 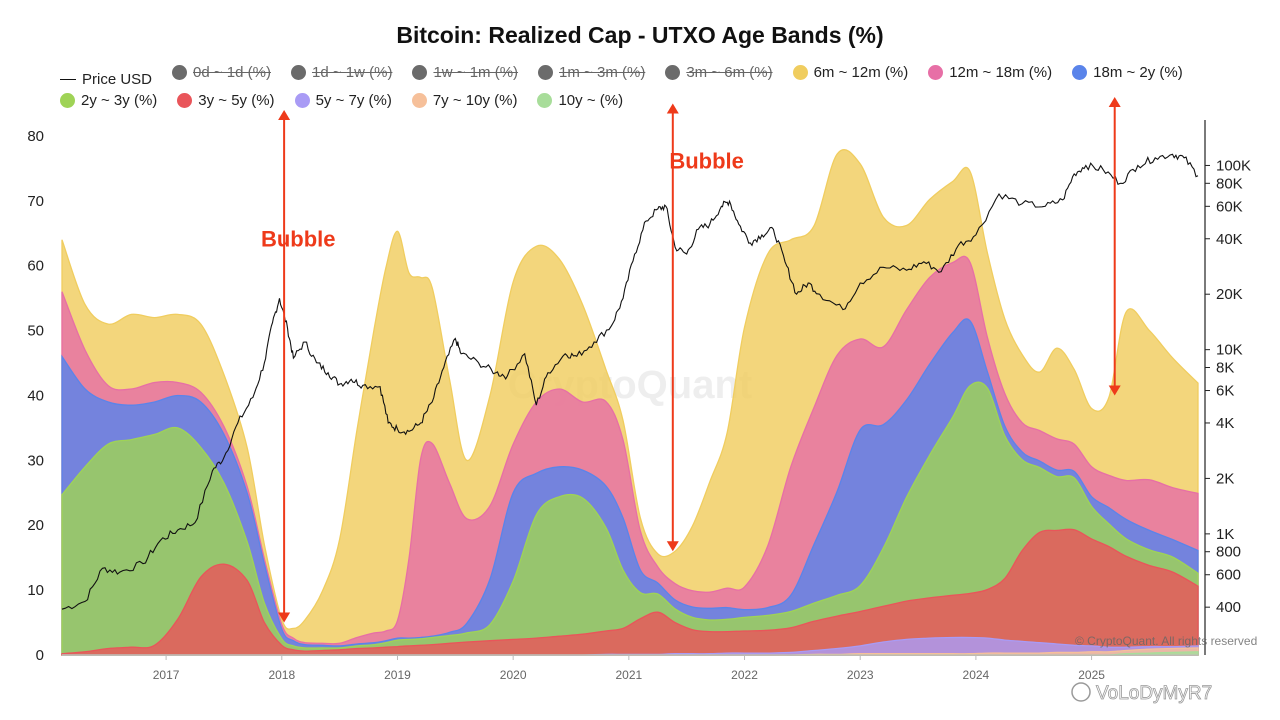 What do you see at coordinates (1229, 239) in the screenshot?
I see `y2-tick-label: 40K` at bounding box center [1229, 239].